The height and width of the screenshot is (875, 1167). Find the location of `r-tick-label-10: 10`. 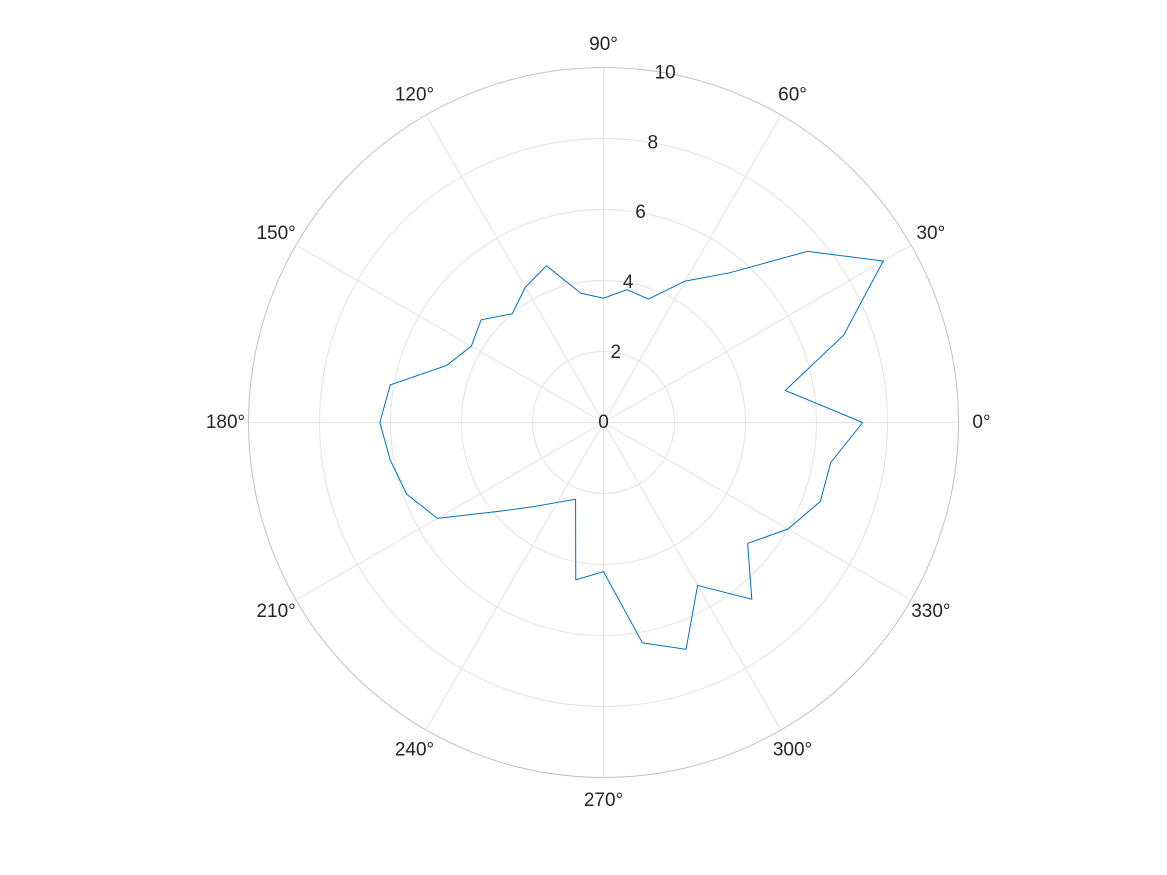

r-tick-label-10: 10 is located at coordinates (665, 72).